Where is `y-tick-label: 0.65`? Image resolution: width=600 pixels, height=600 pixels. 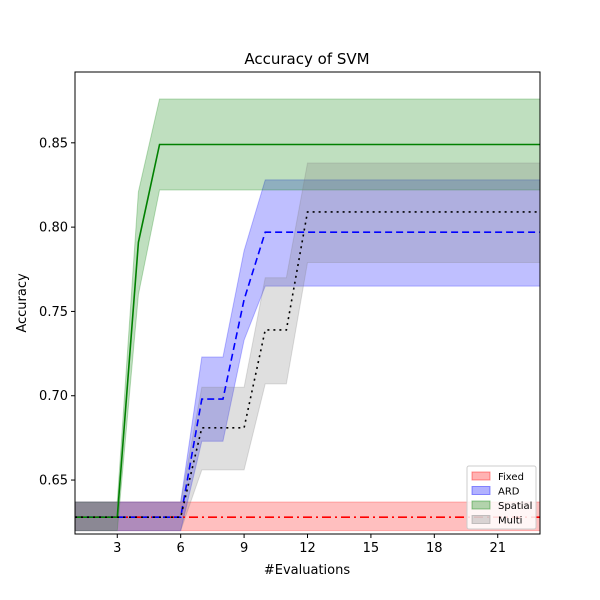
y-tick-label: 0.65 is located at coordinates (53, 481).